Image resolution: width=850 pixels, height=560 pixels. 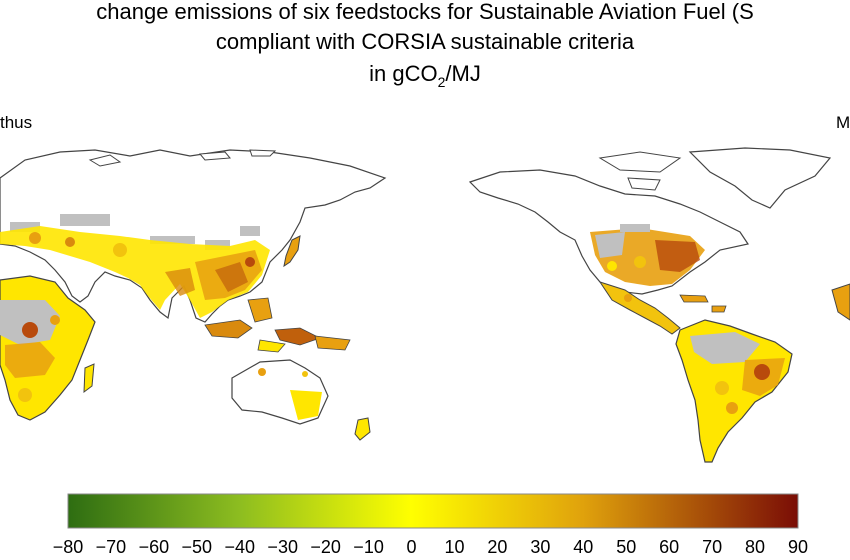 I want to click on arctic-islands, so click(x=182, y=158).